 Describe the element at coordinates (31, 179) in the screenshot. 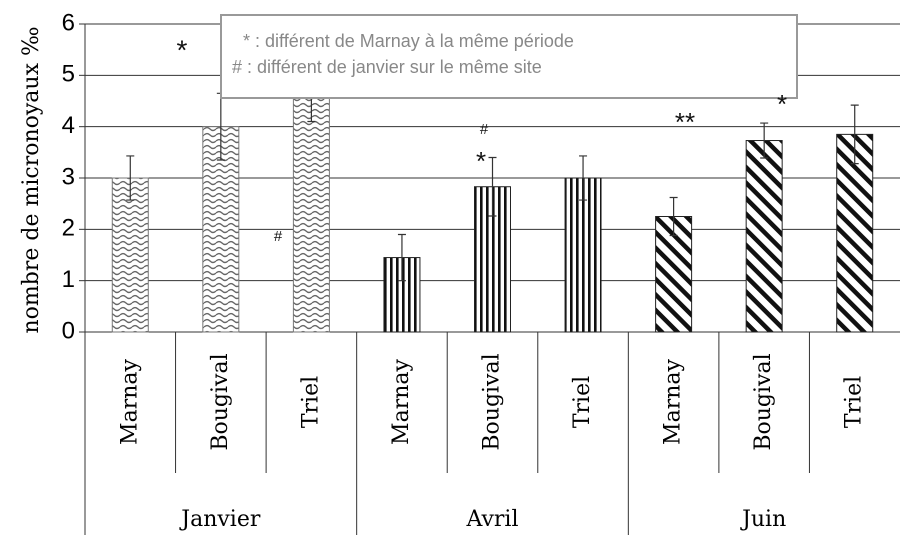

I see `y-axis-label: nombre de micronoyaux ‰` at that location.